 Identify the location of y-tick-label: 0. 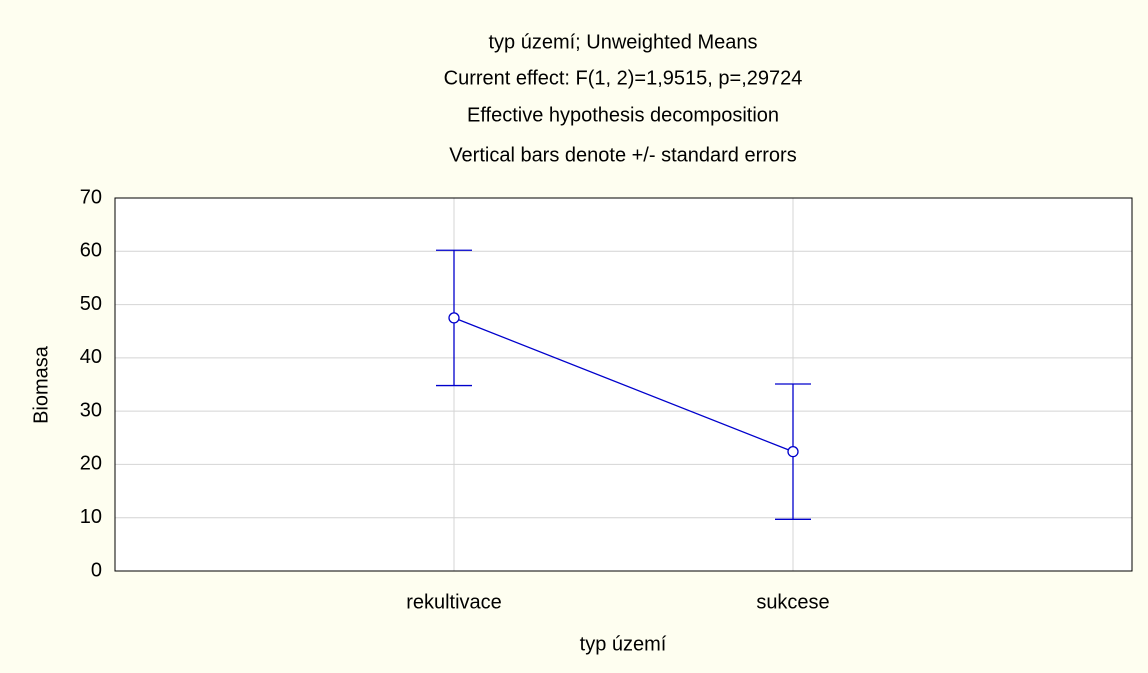
(96, 570).